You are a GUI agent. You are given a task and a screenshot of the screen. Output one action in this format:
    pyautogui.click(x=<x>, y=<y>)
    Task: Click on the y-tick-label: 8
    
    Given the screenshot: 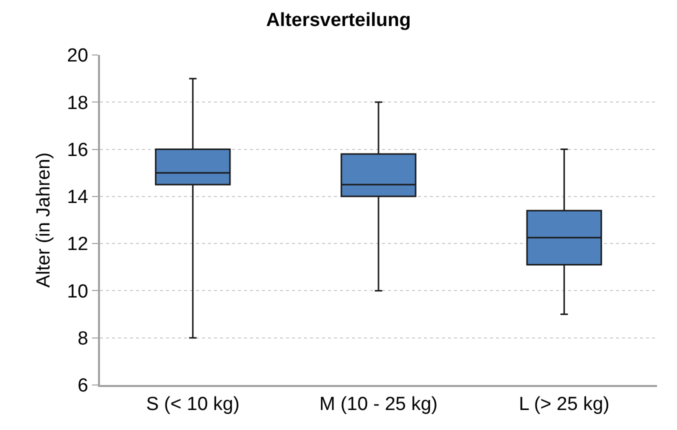 What is the action you would take?
    pyautogui.click(x=83, y=339)
    